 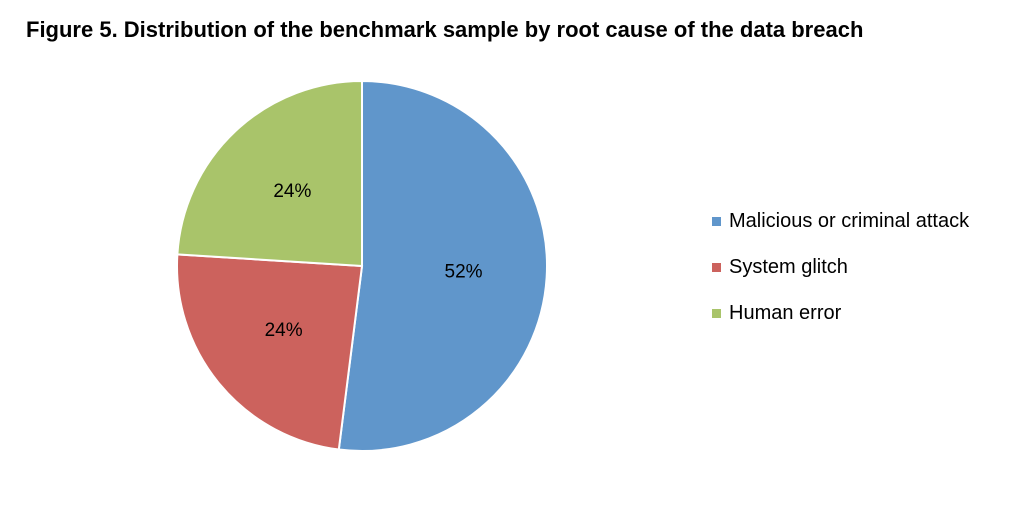 I want to click on slice-label-human-error: 24%, so click(x=292, y=191).